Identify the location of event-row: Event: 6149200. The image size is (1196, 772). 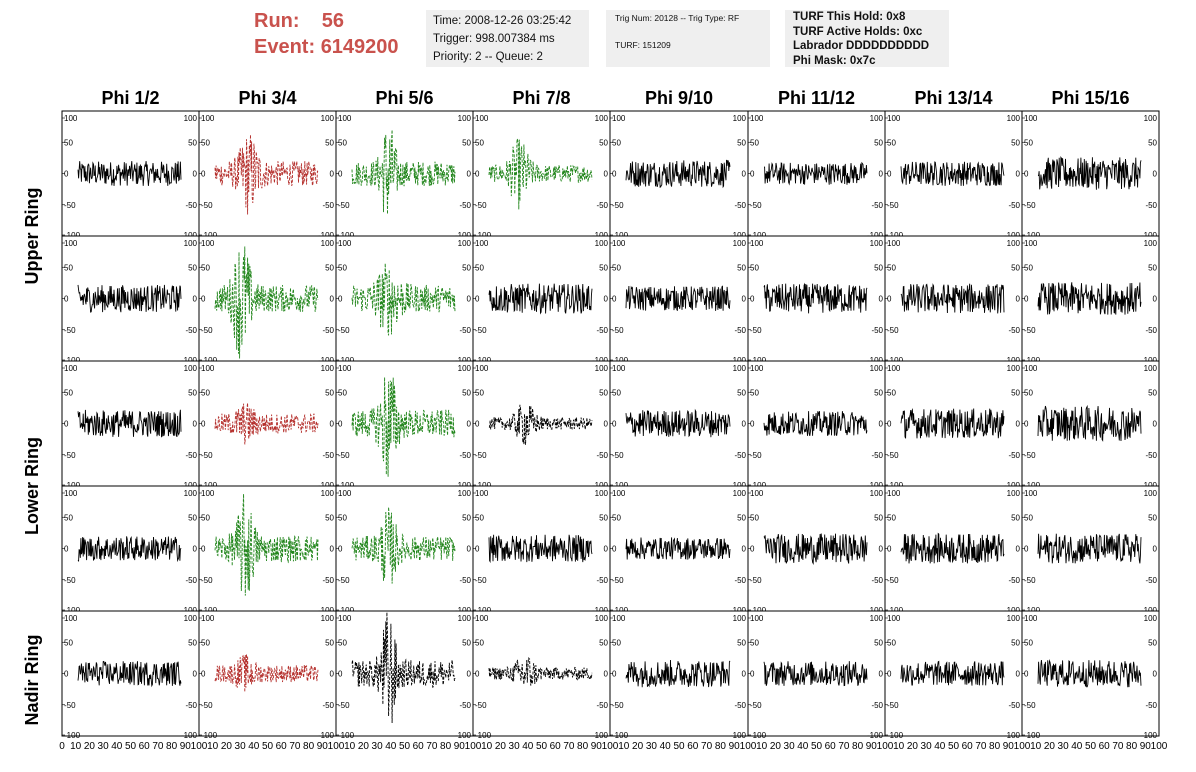
(326, 47).